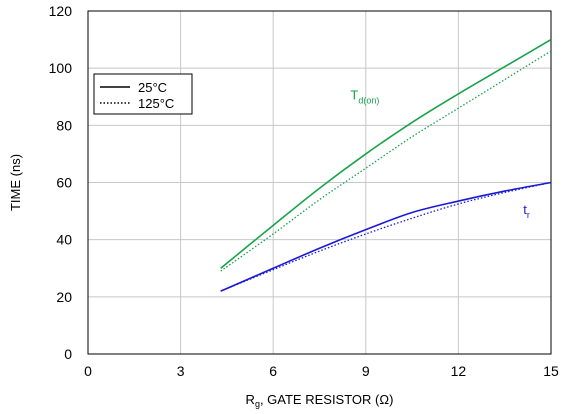  Describe the element at coordinates (64, 125) in the screenshot. I see `y-tick-label: 80` at that location.